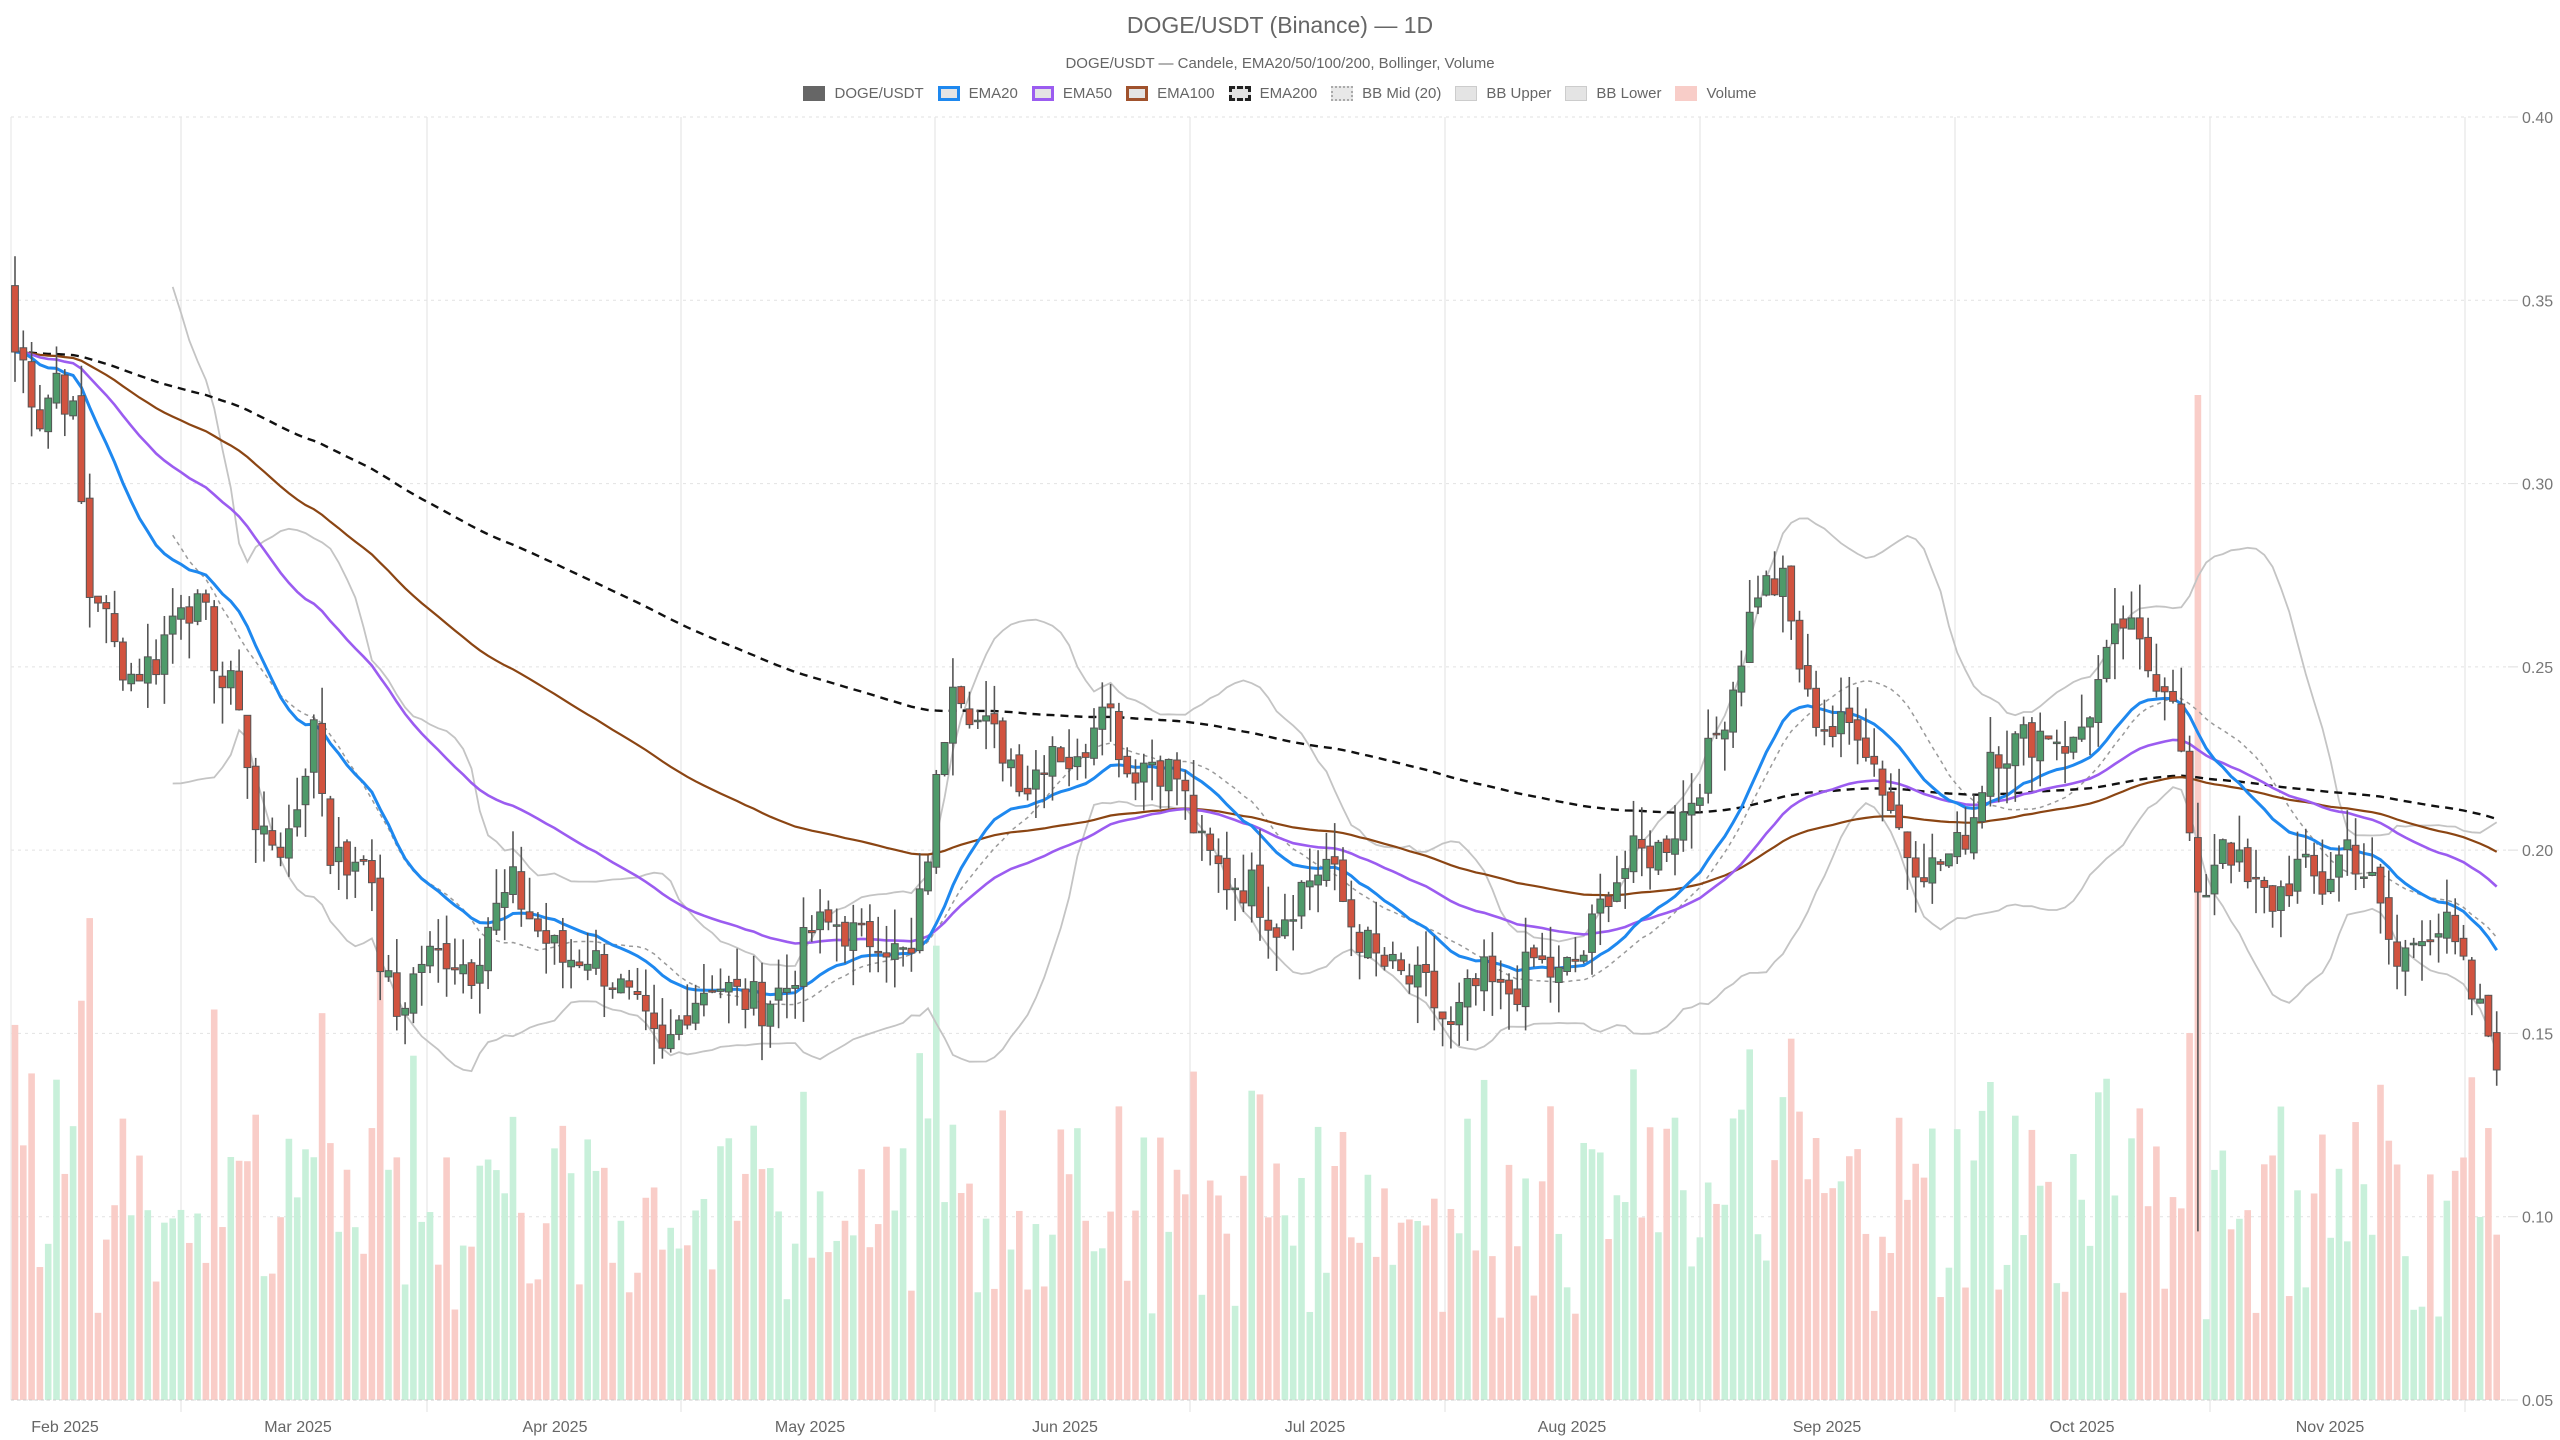 This screenshot has height=1440, width=2560. I want to click on candle-swatch-icon, so click(814, 93).